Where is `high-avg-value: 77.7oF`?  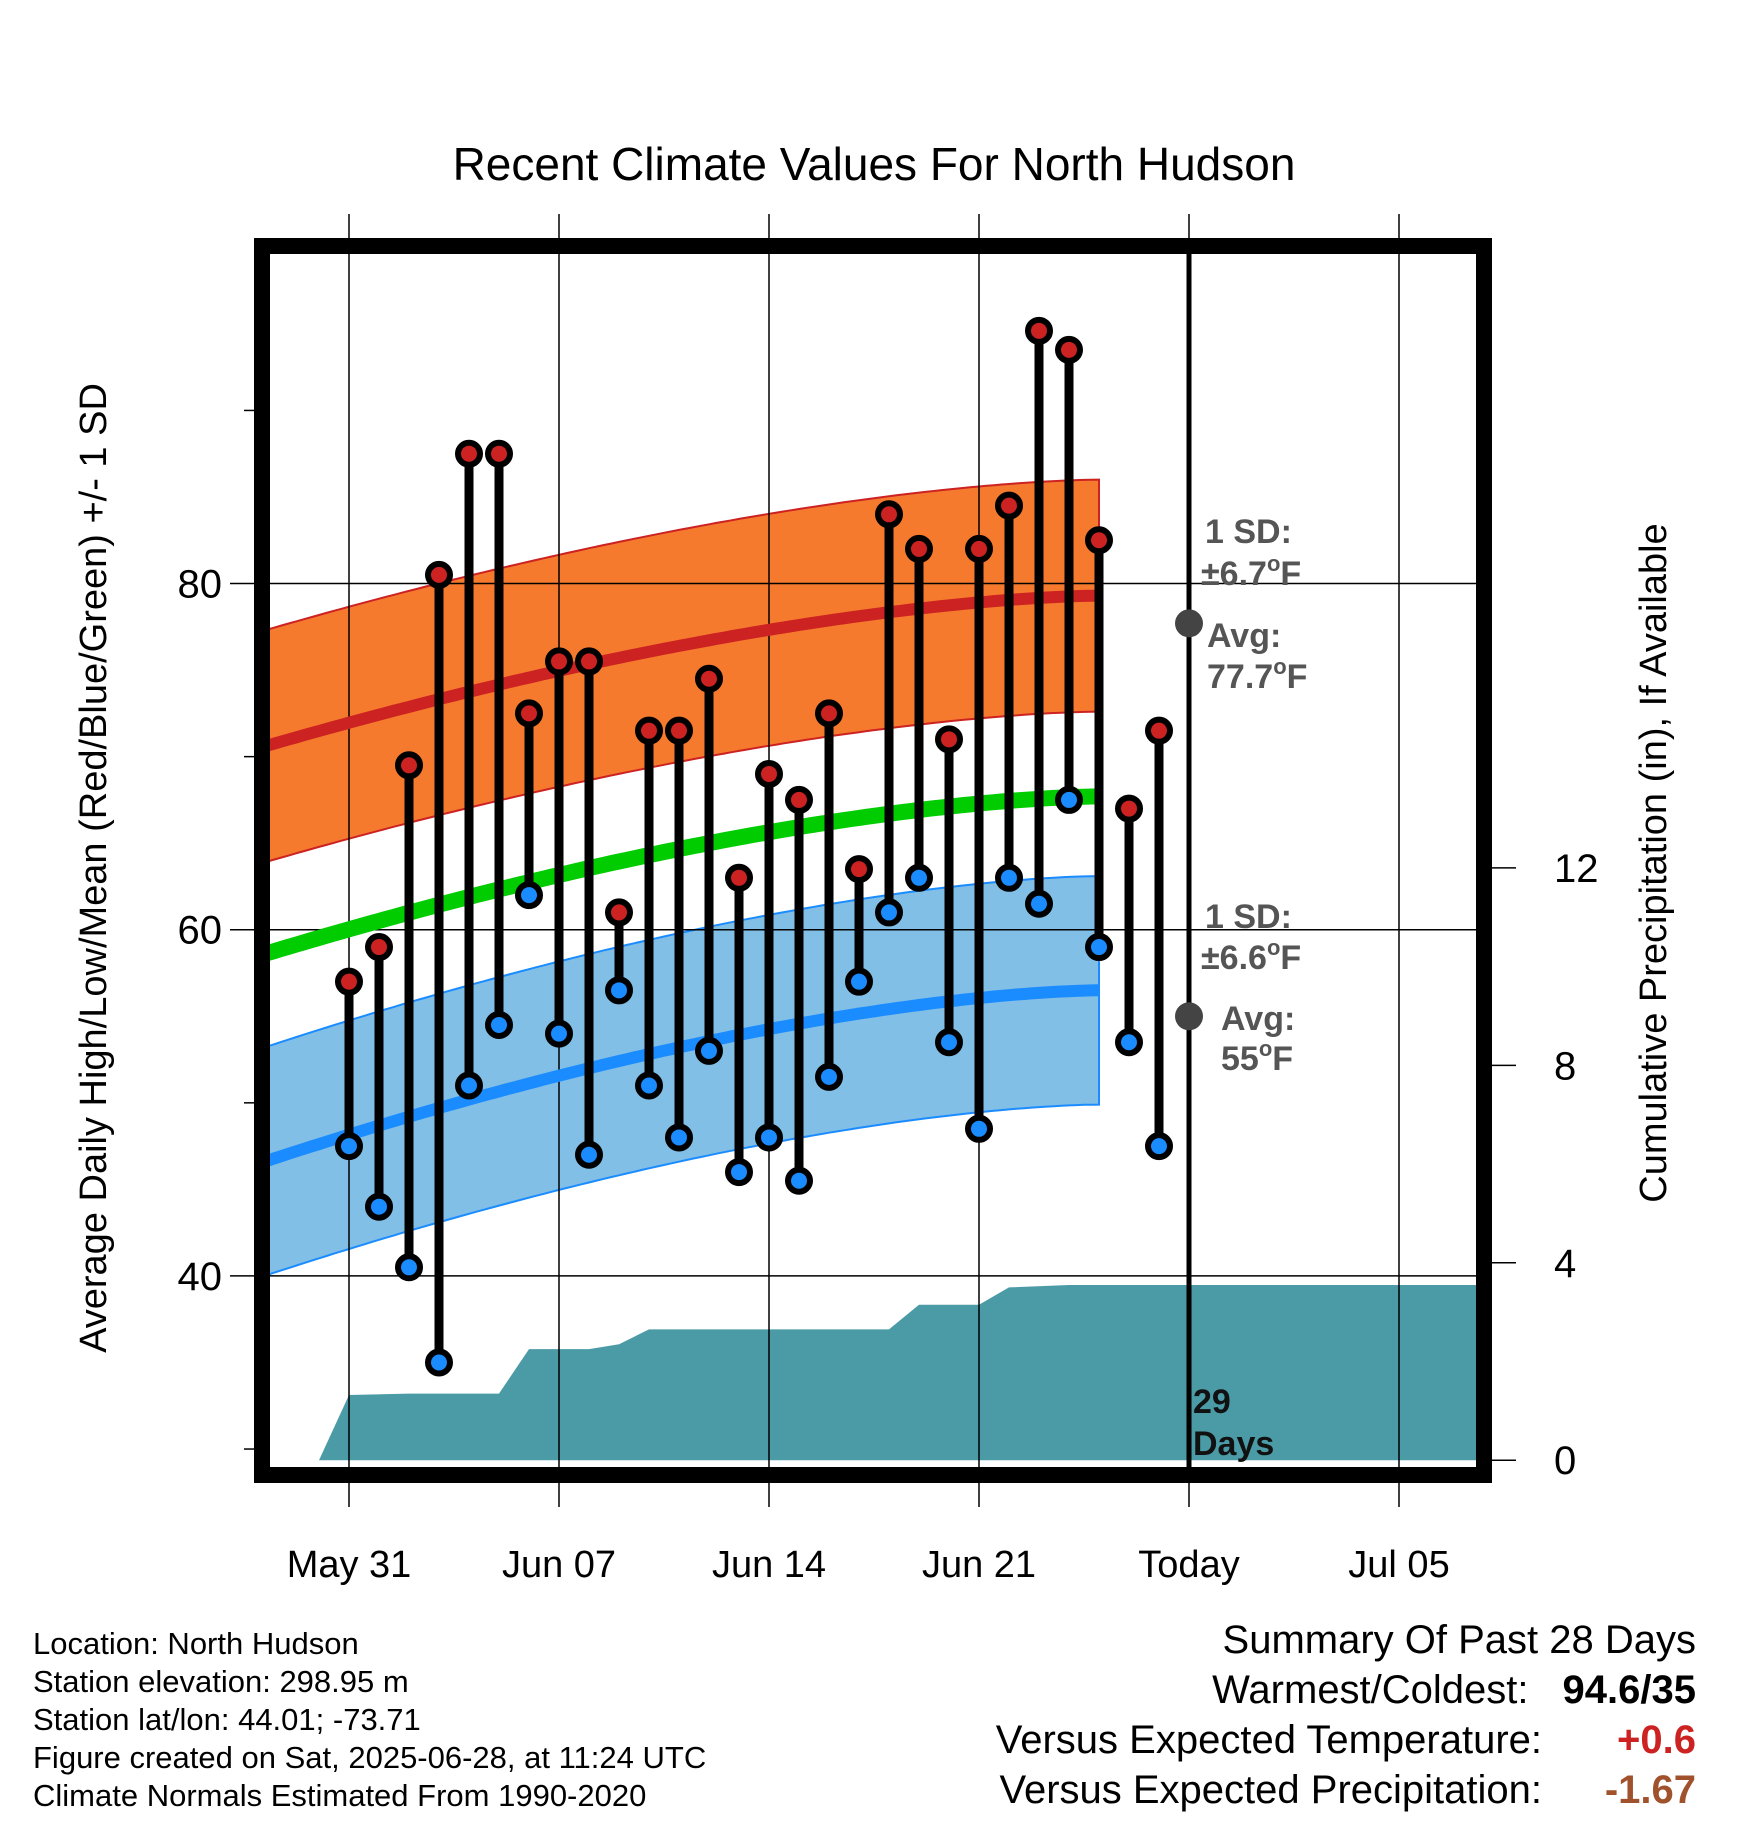 high-avg-value: 77.7oF is located at coordinates (1257, 675).